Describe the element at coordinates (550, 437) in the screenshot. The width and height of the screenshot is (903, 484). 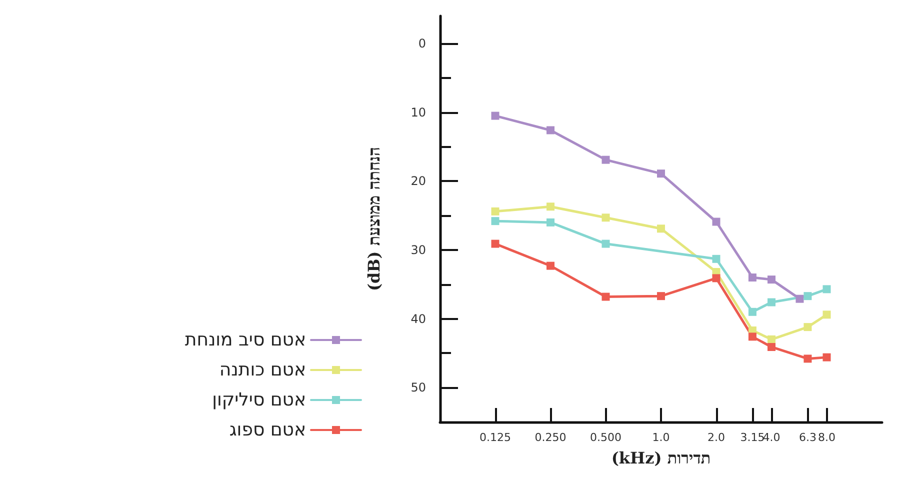
I see `x-tick-label: 0.250` at that location.